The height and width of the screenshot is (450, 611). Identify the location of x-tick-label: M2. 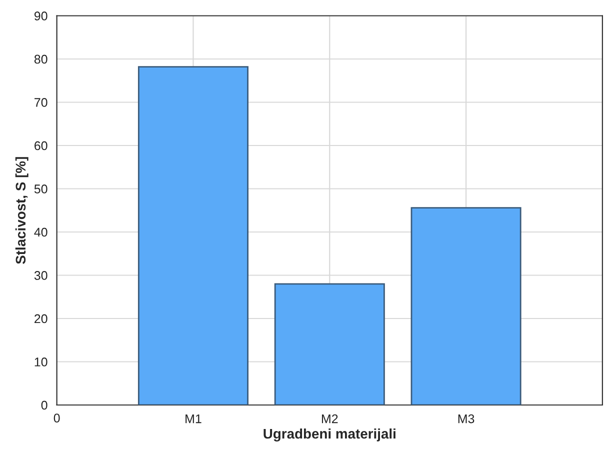
(330, 419).